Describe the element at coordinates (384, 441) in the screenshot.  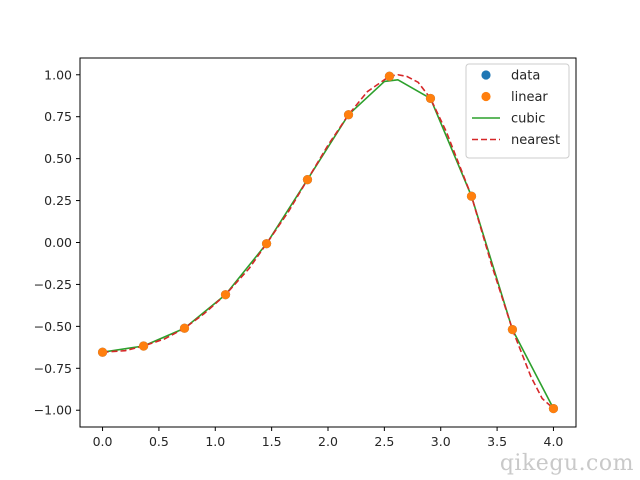
I see `x-tick-label: 2.5` at that location.